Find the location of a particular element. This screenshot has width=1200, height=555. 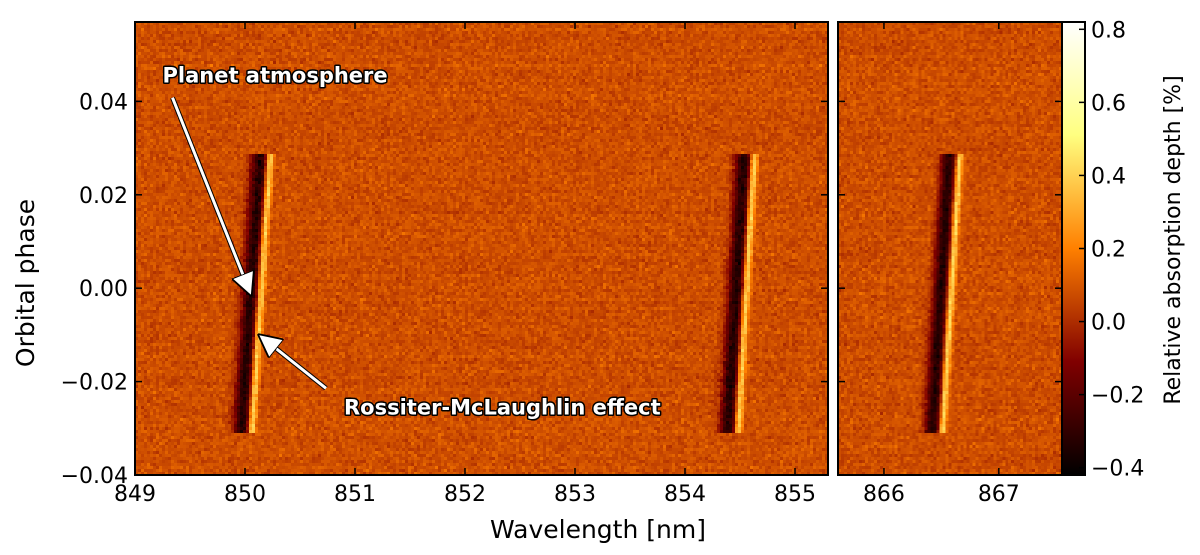

x-tick-label: 852 is located at coordinates (465, 494).